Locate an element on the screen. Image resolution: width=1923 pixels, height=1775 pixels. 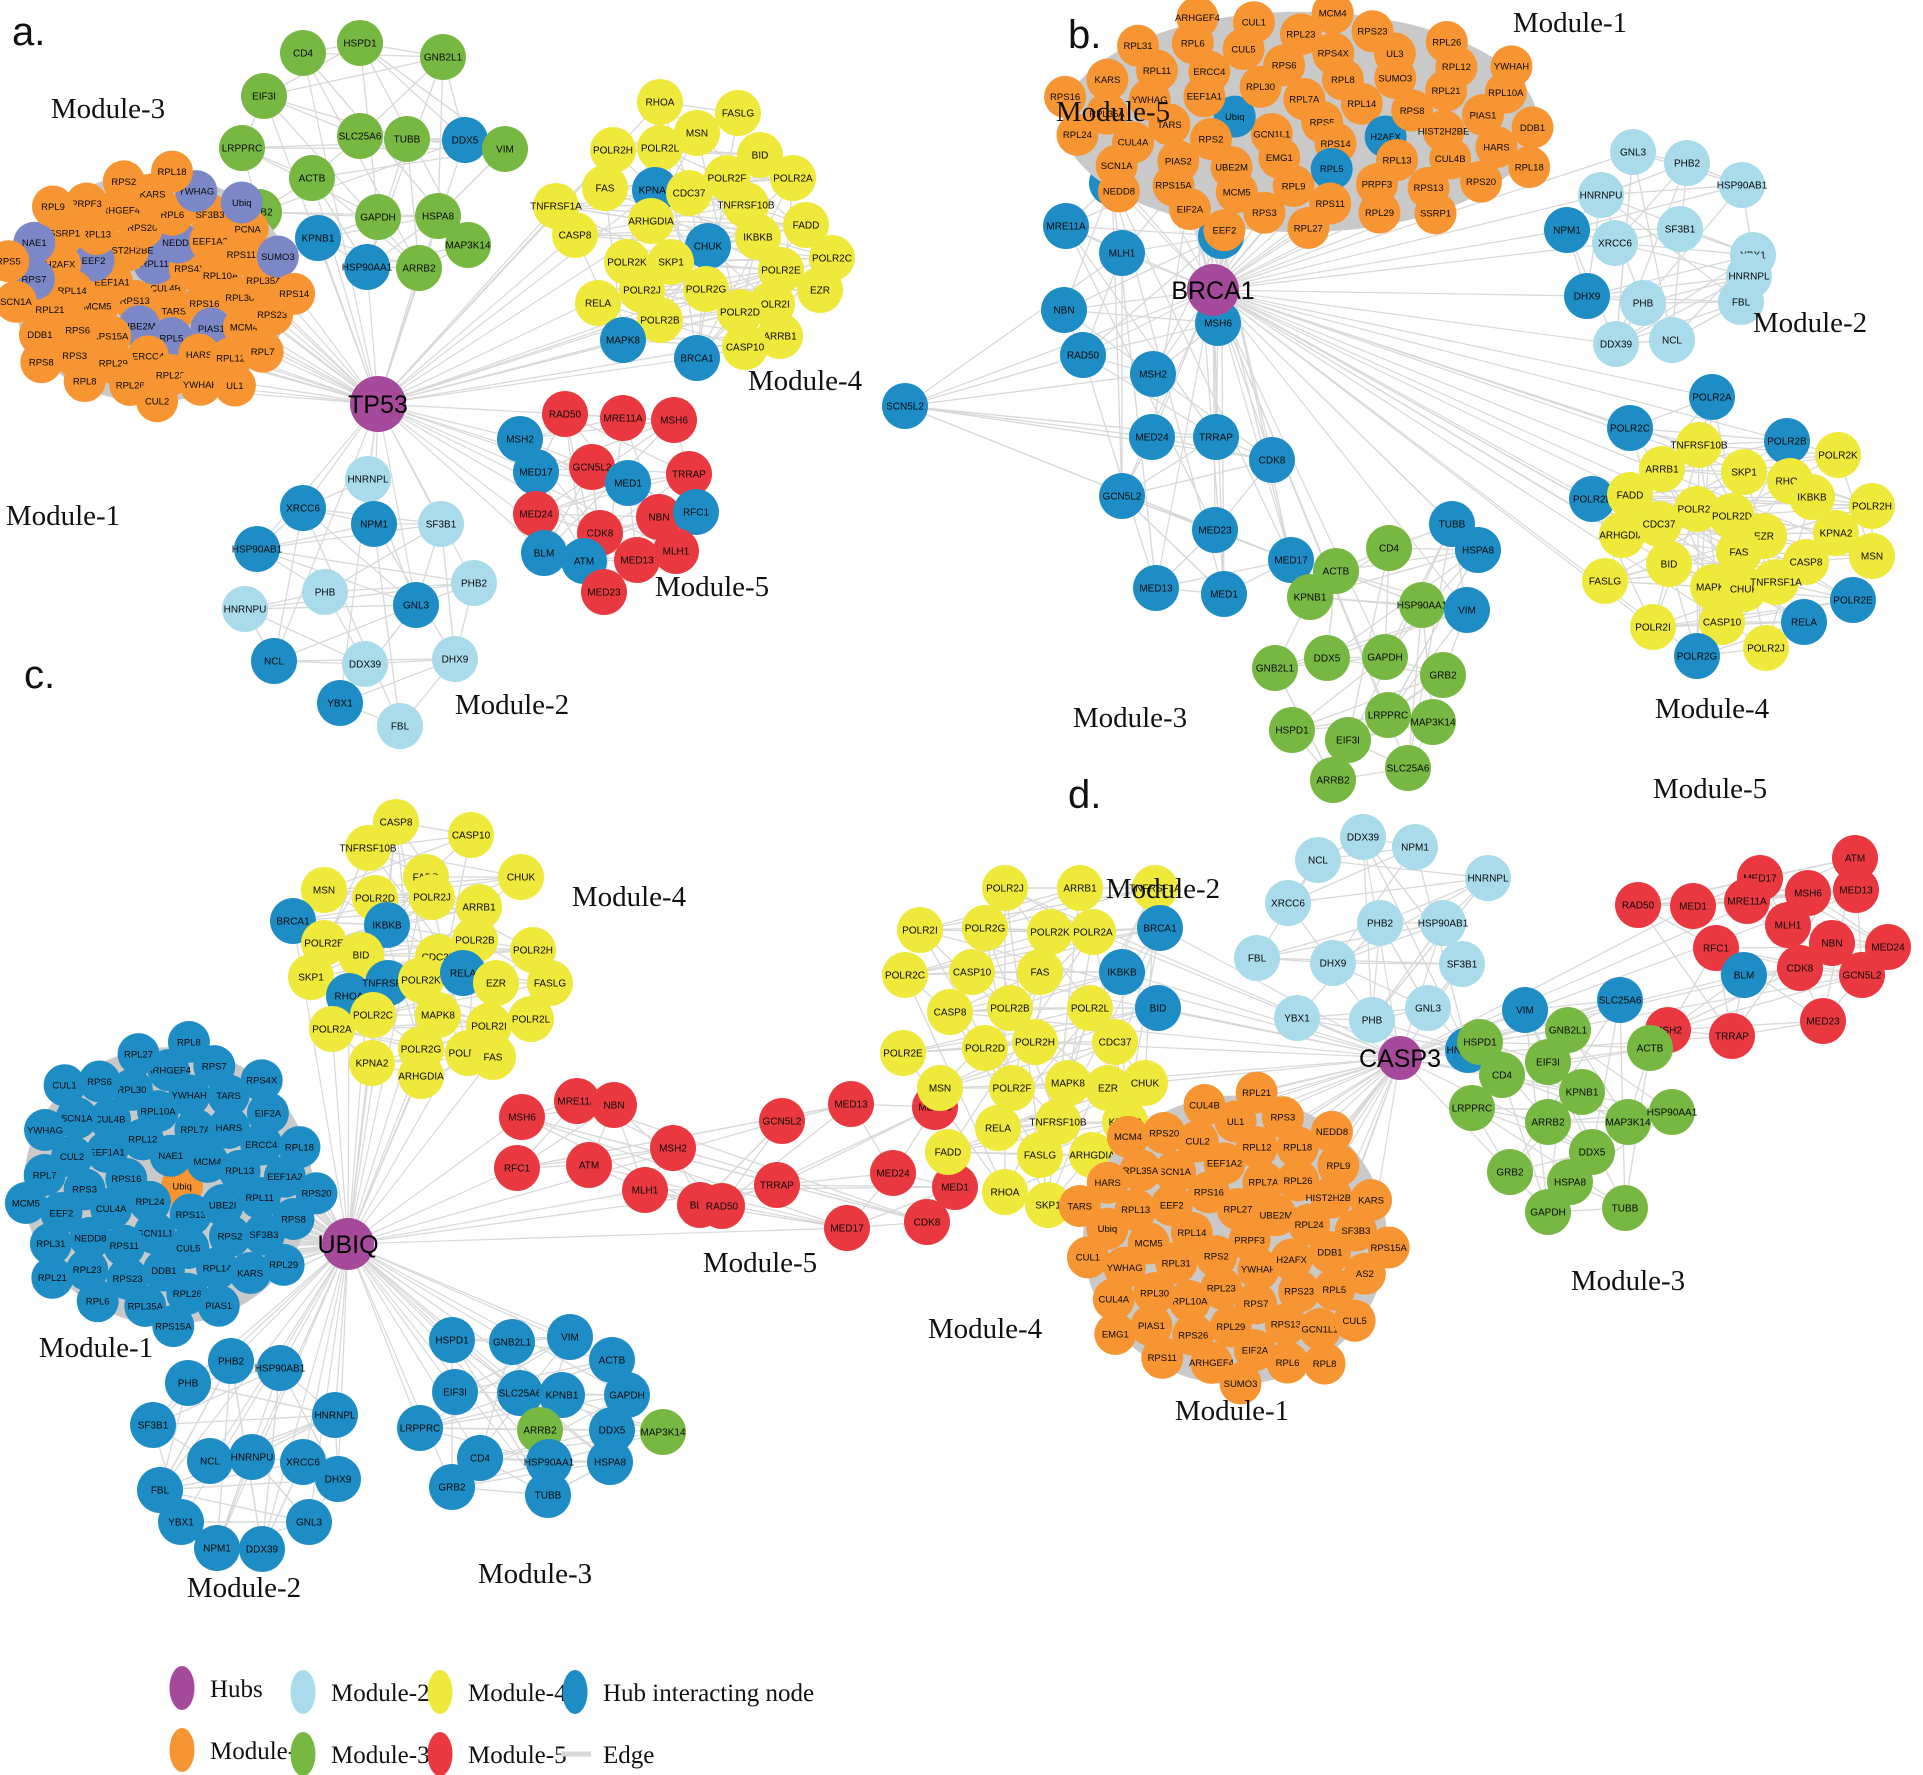
node-label: SUMO3 is located at coordinates (278, 257).